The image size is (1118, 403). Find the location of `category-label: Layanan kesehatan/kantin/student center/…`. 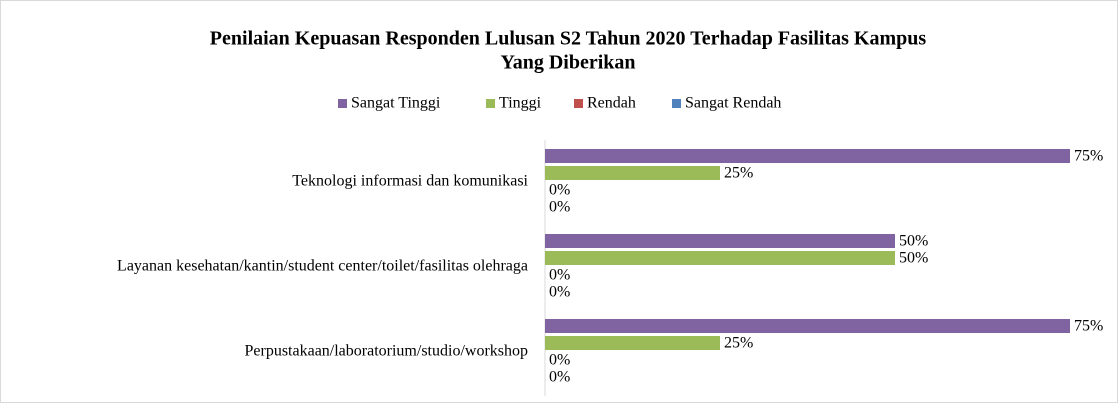

category-label: Layanan kesehatan/kantin/student center/… is located at coordinates (322, 266).